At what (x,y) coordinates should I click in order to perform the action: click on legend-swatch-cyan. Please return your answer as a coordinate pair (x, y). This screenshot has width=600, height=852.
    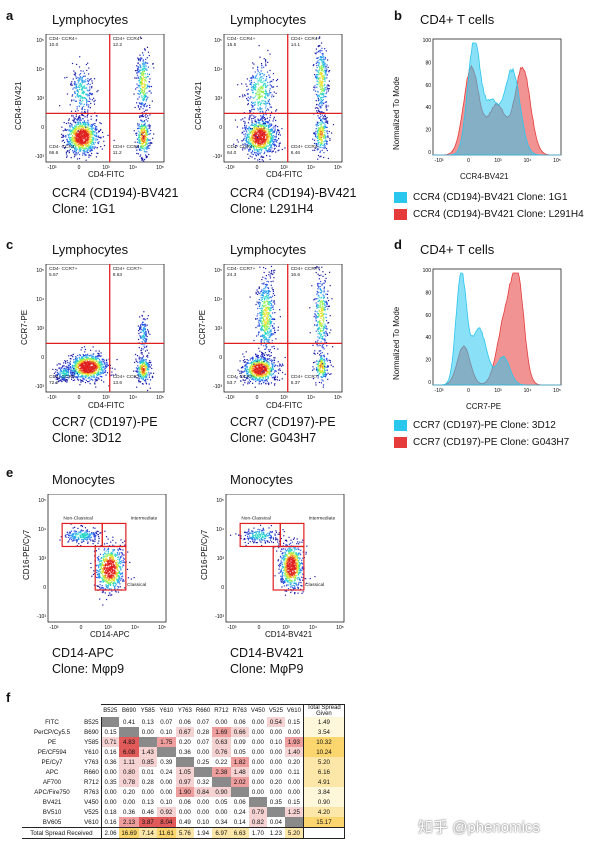
    Looking at the image, I should click on (400, 425).